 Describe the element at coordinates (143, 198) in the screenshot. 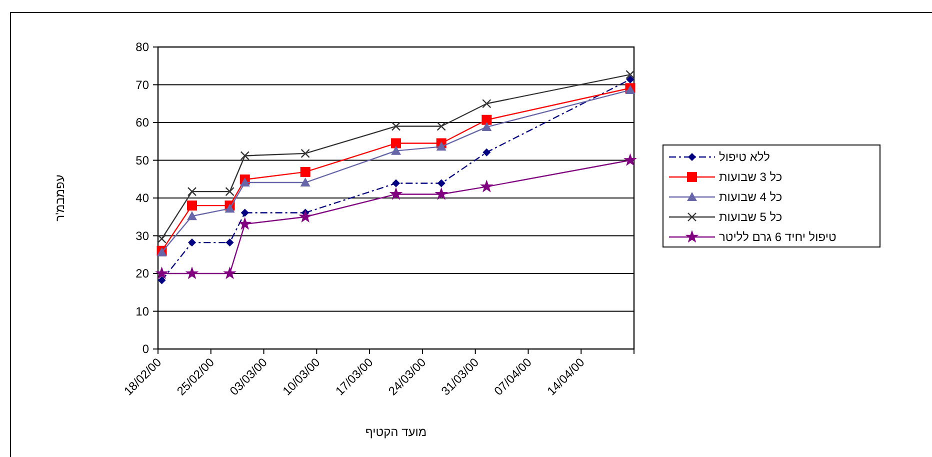

I see `y-tick-label: 40` at that location.